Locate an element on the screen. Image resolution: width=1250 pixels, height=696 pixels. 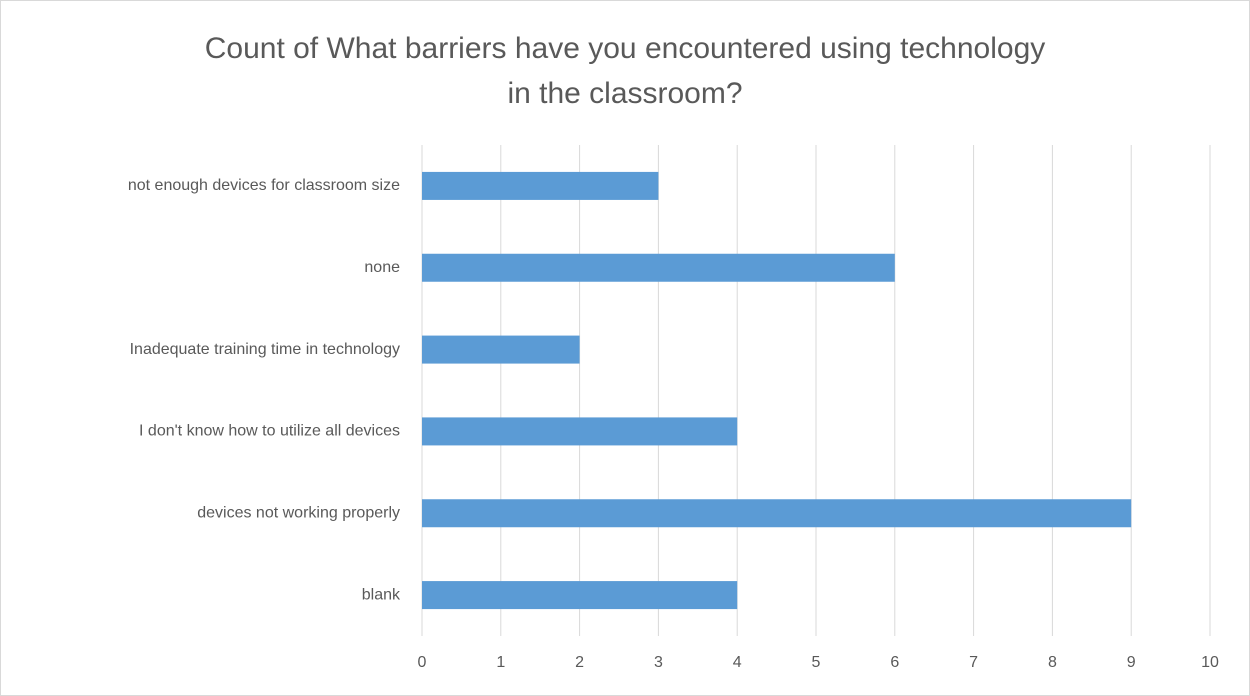
x-tick-label: 7 is located at coordinates (973, 662).